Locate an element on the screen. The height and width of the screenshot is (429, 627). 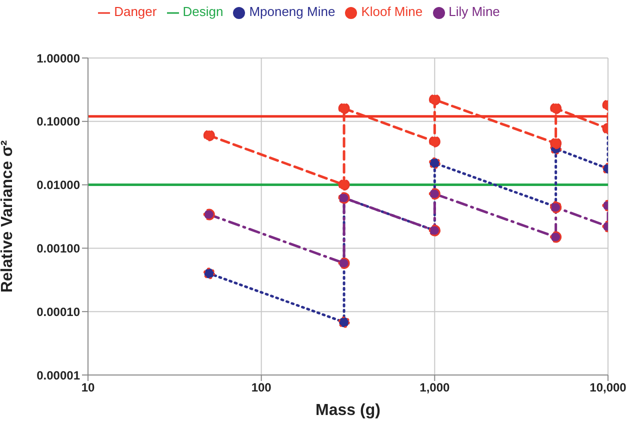
y-tick-label: 0.01000 is located at coordinates (58, 185).